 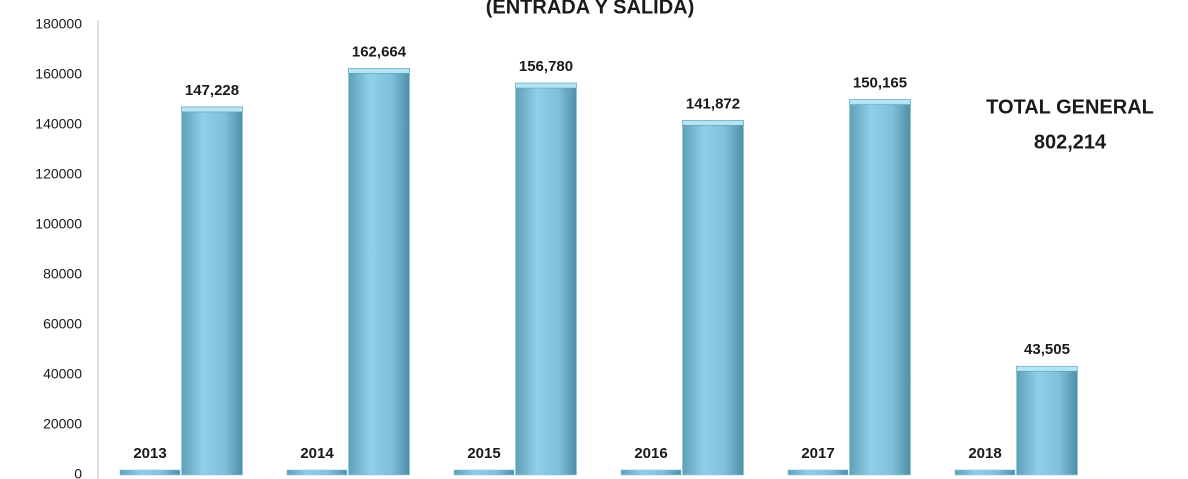 I want to click on value-label: 156,780, so click(x=546, y=66).